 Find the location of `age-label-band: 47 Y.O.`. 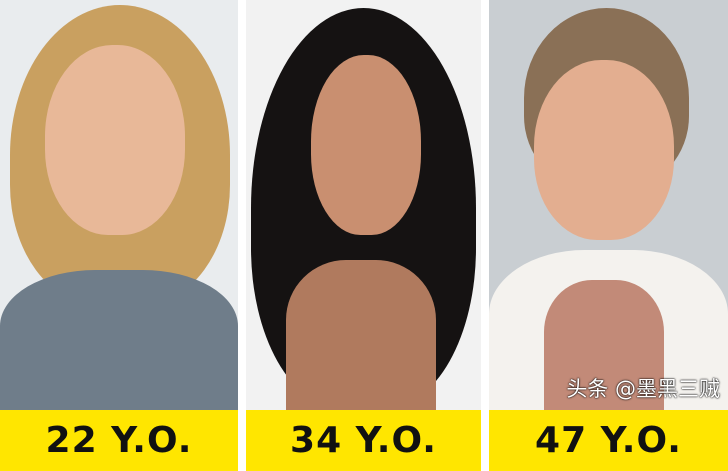

age-label-band: 47 Y.O. is located at coordinates (608, 440).